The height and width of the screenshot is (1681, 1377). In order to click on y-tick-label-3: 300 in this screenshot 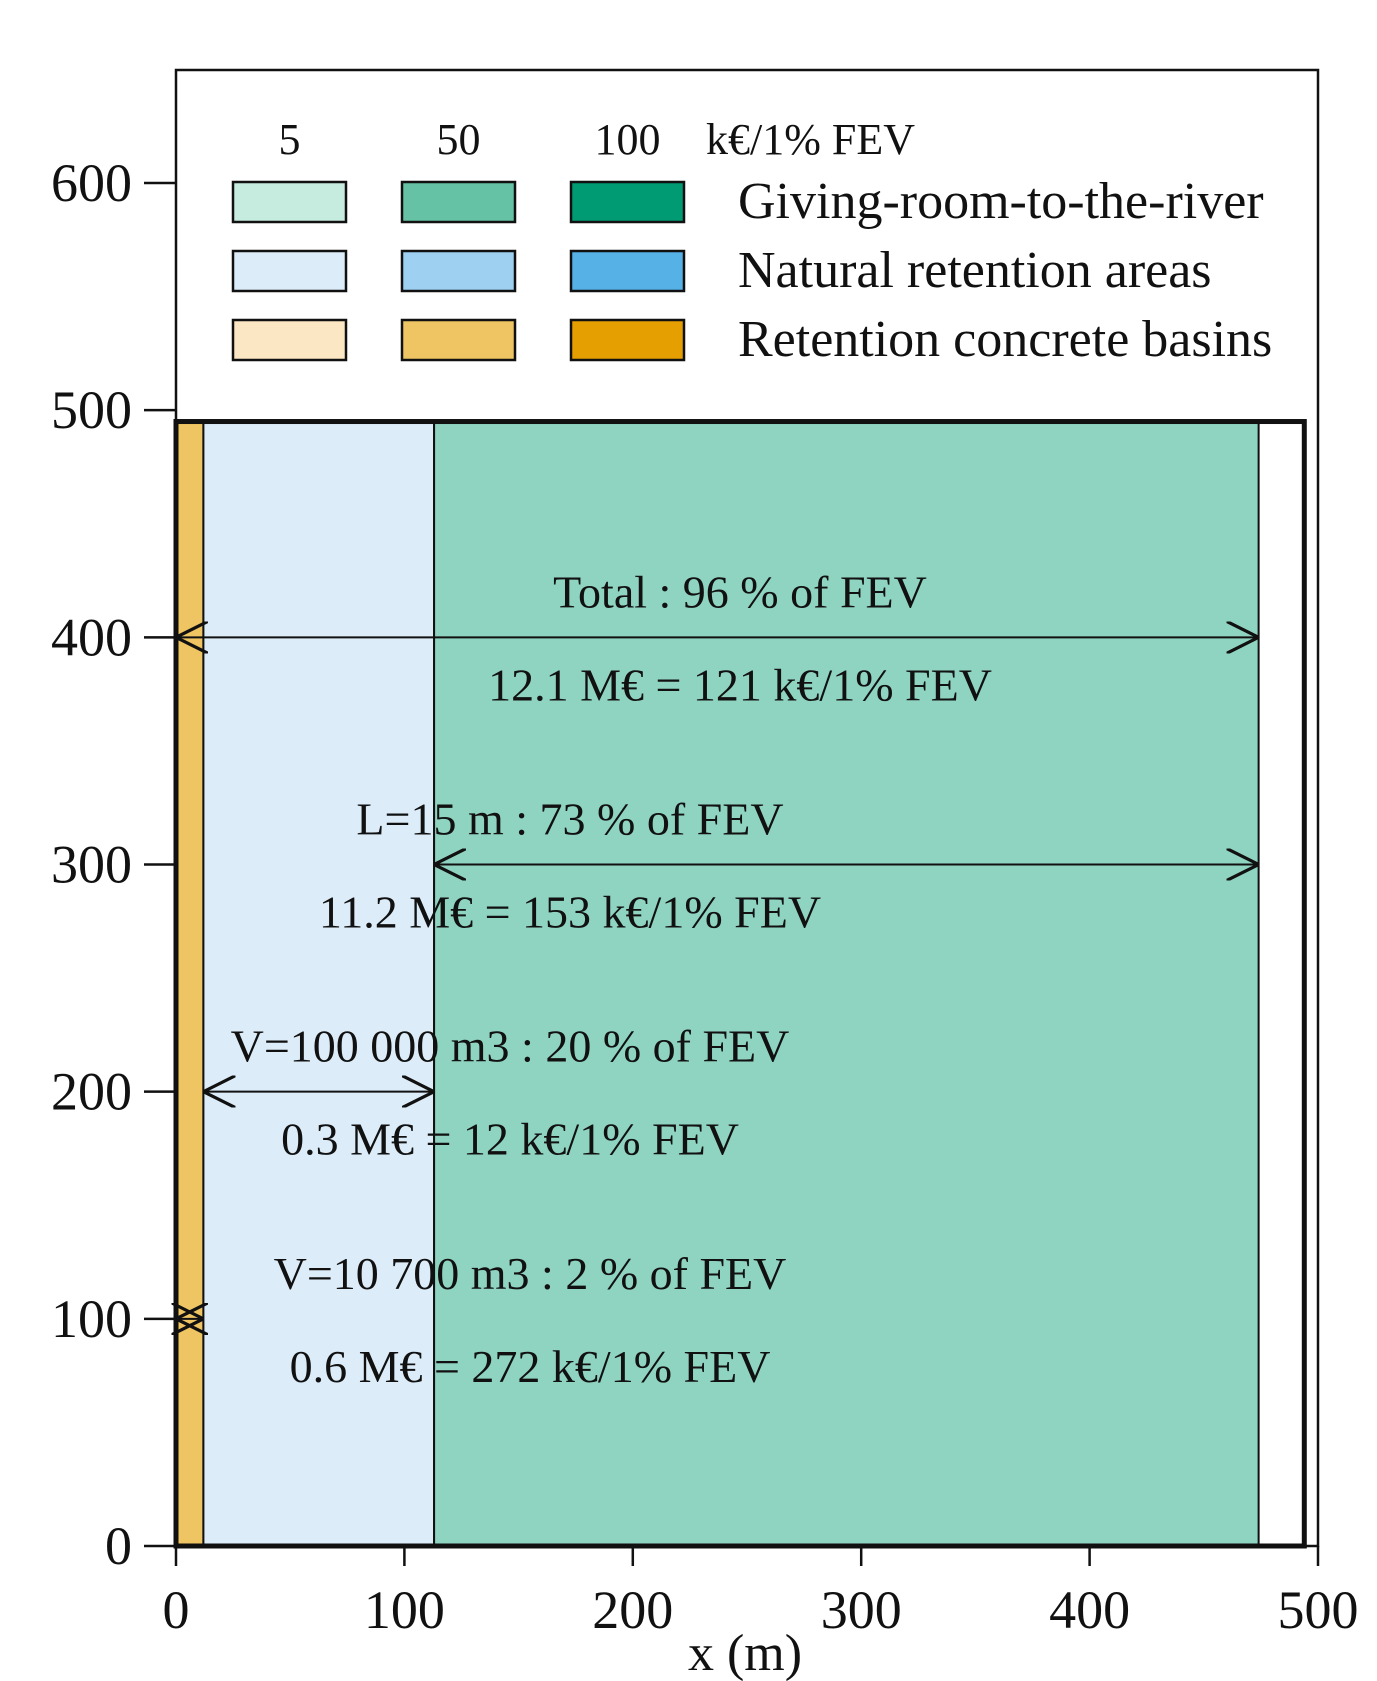, I will do `click(91, 865)`.